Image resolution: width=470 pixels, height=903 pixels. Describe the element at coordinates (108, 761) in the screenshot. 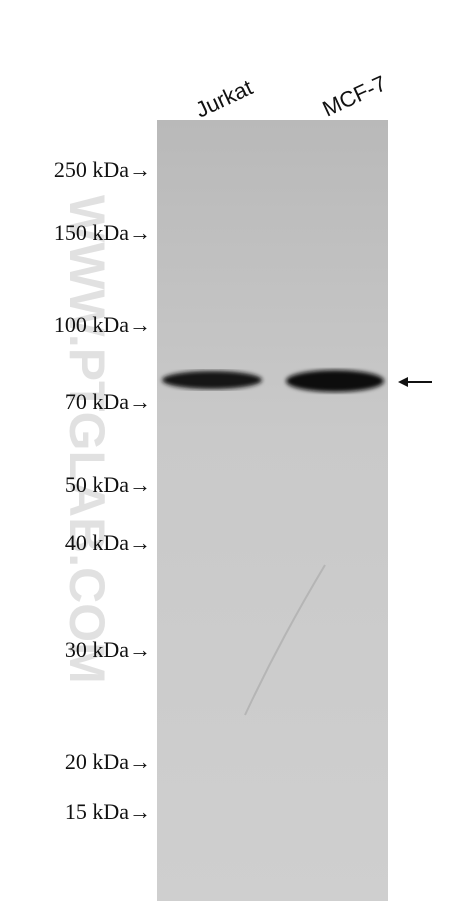

I see `marker-label: 20 kDa→` at that location.